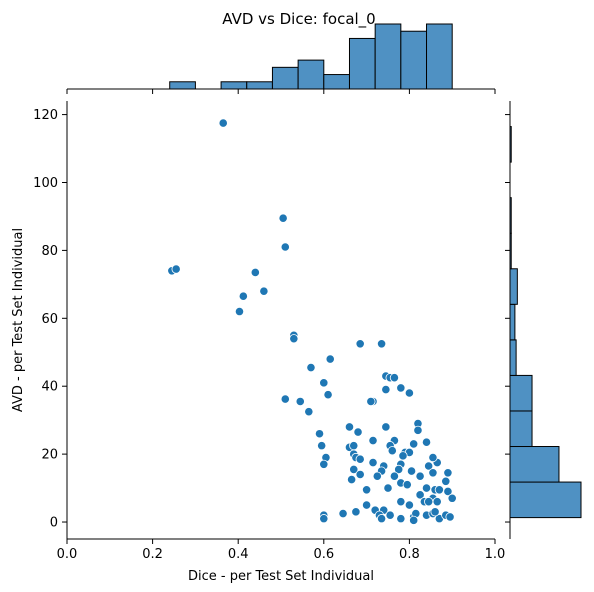  I want to click on x-axis-ticks: 0.0 0.2 0.4 0.6 0.8 1.0, so click(281, 550).